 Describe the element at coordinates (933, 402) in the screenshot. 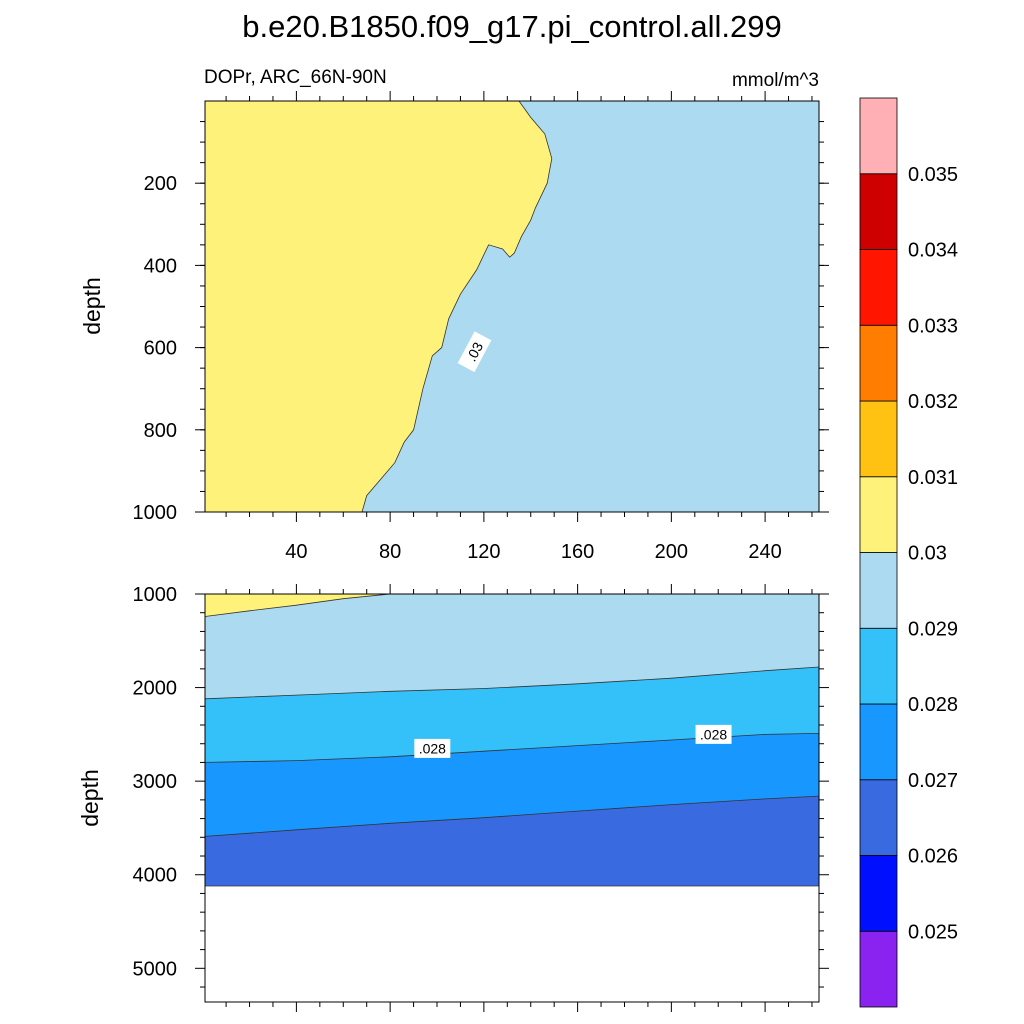

I see `colorbar-label: 0.032` at that location.